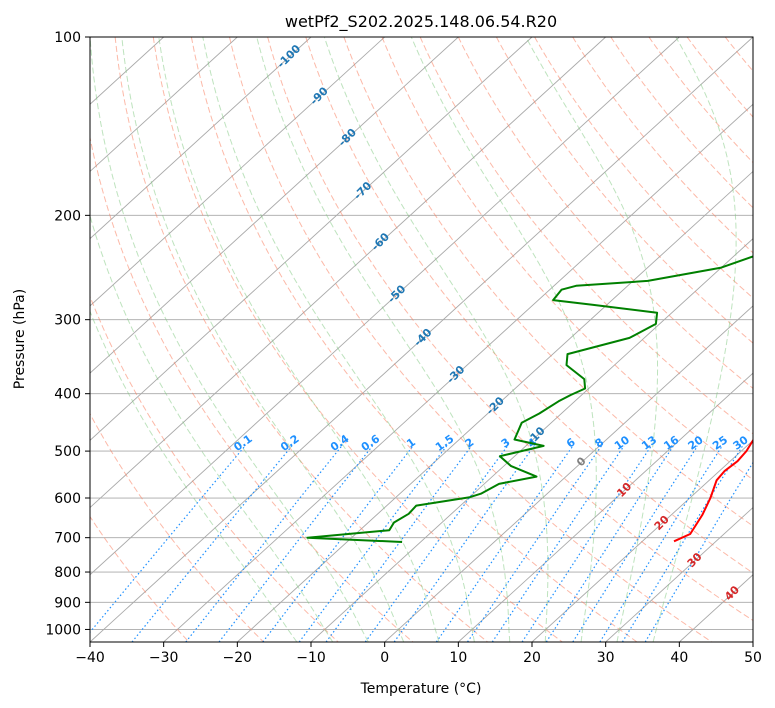 This screenshot has width=775, height=708. I want to click on x-tick-label: 50, so click(753, 658).